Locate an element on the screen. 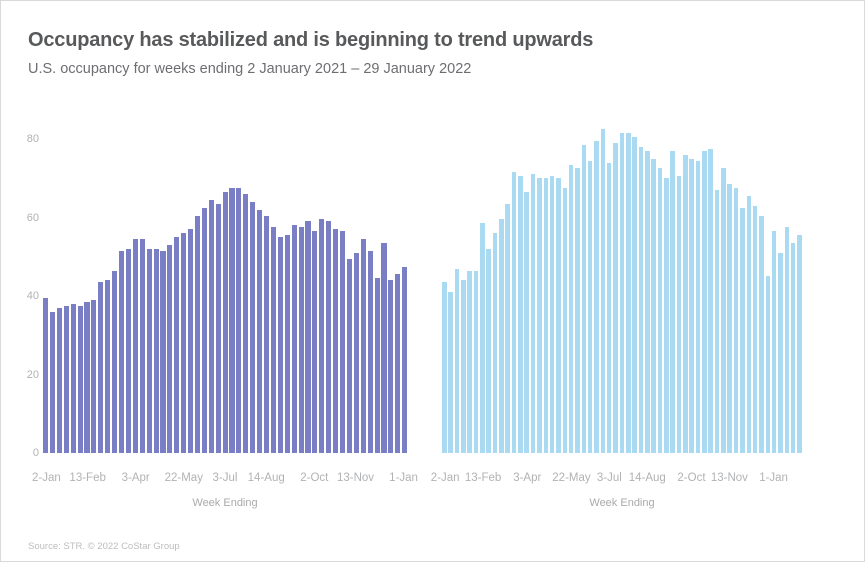 This screenshot has height=562, width=865. x-tick-label: 2-Oct is located at coordinates (314, 478).